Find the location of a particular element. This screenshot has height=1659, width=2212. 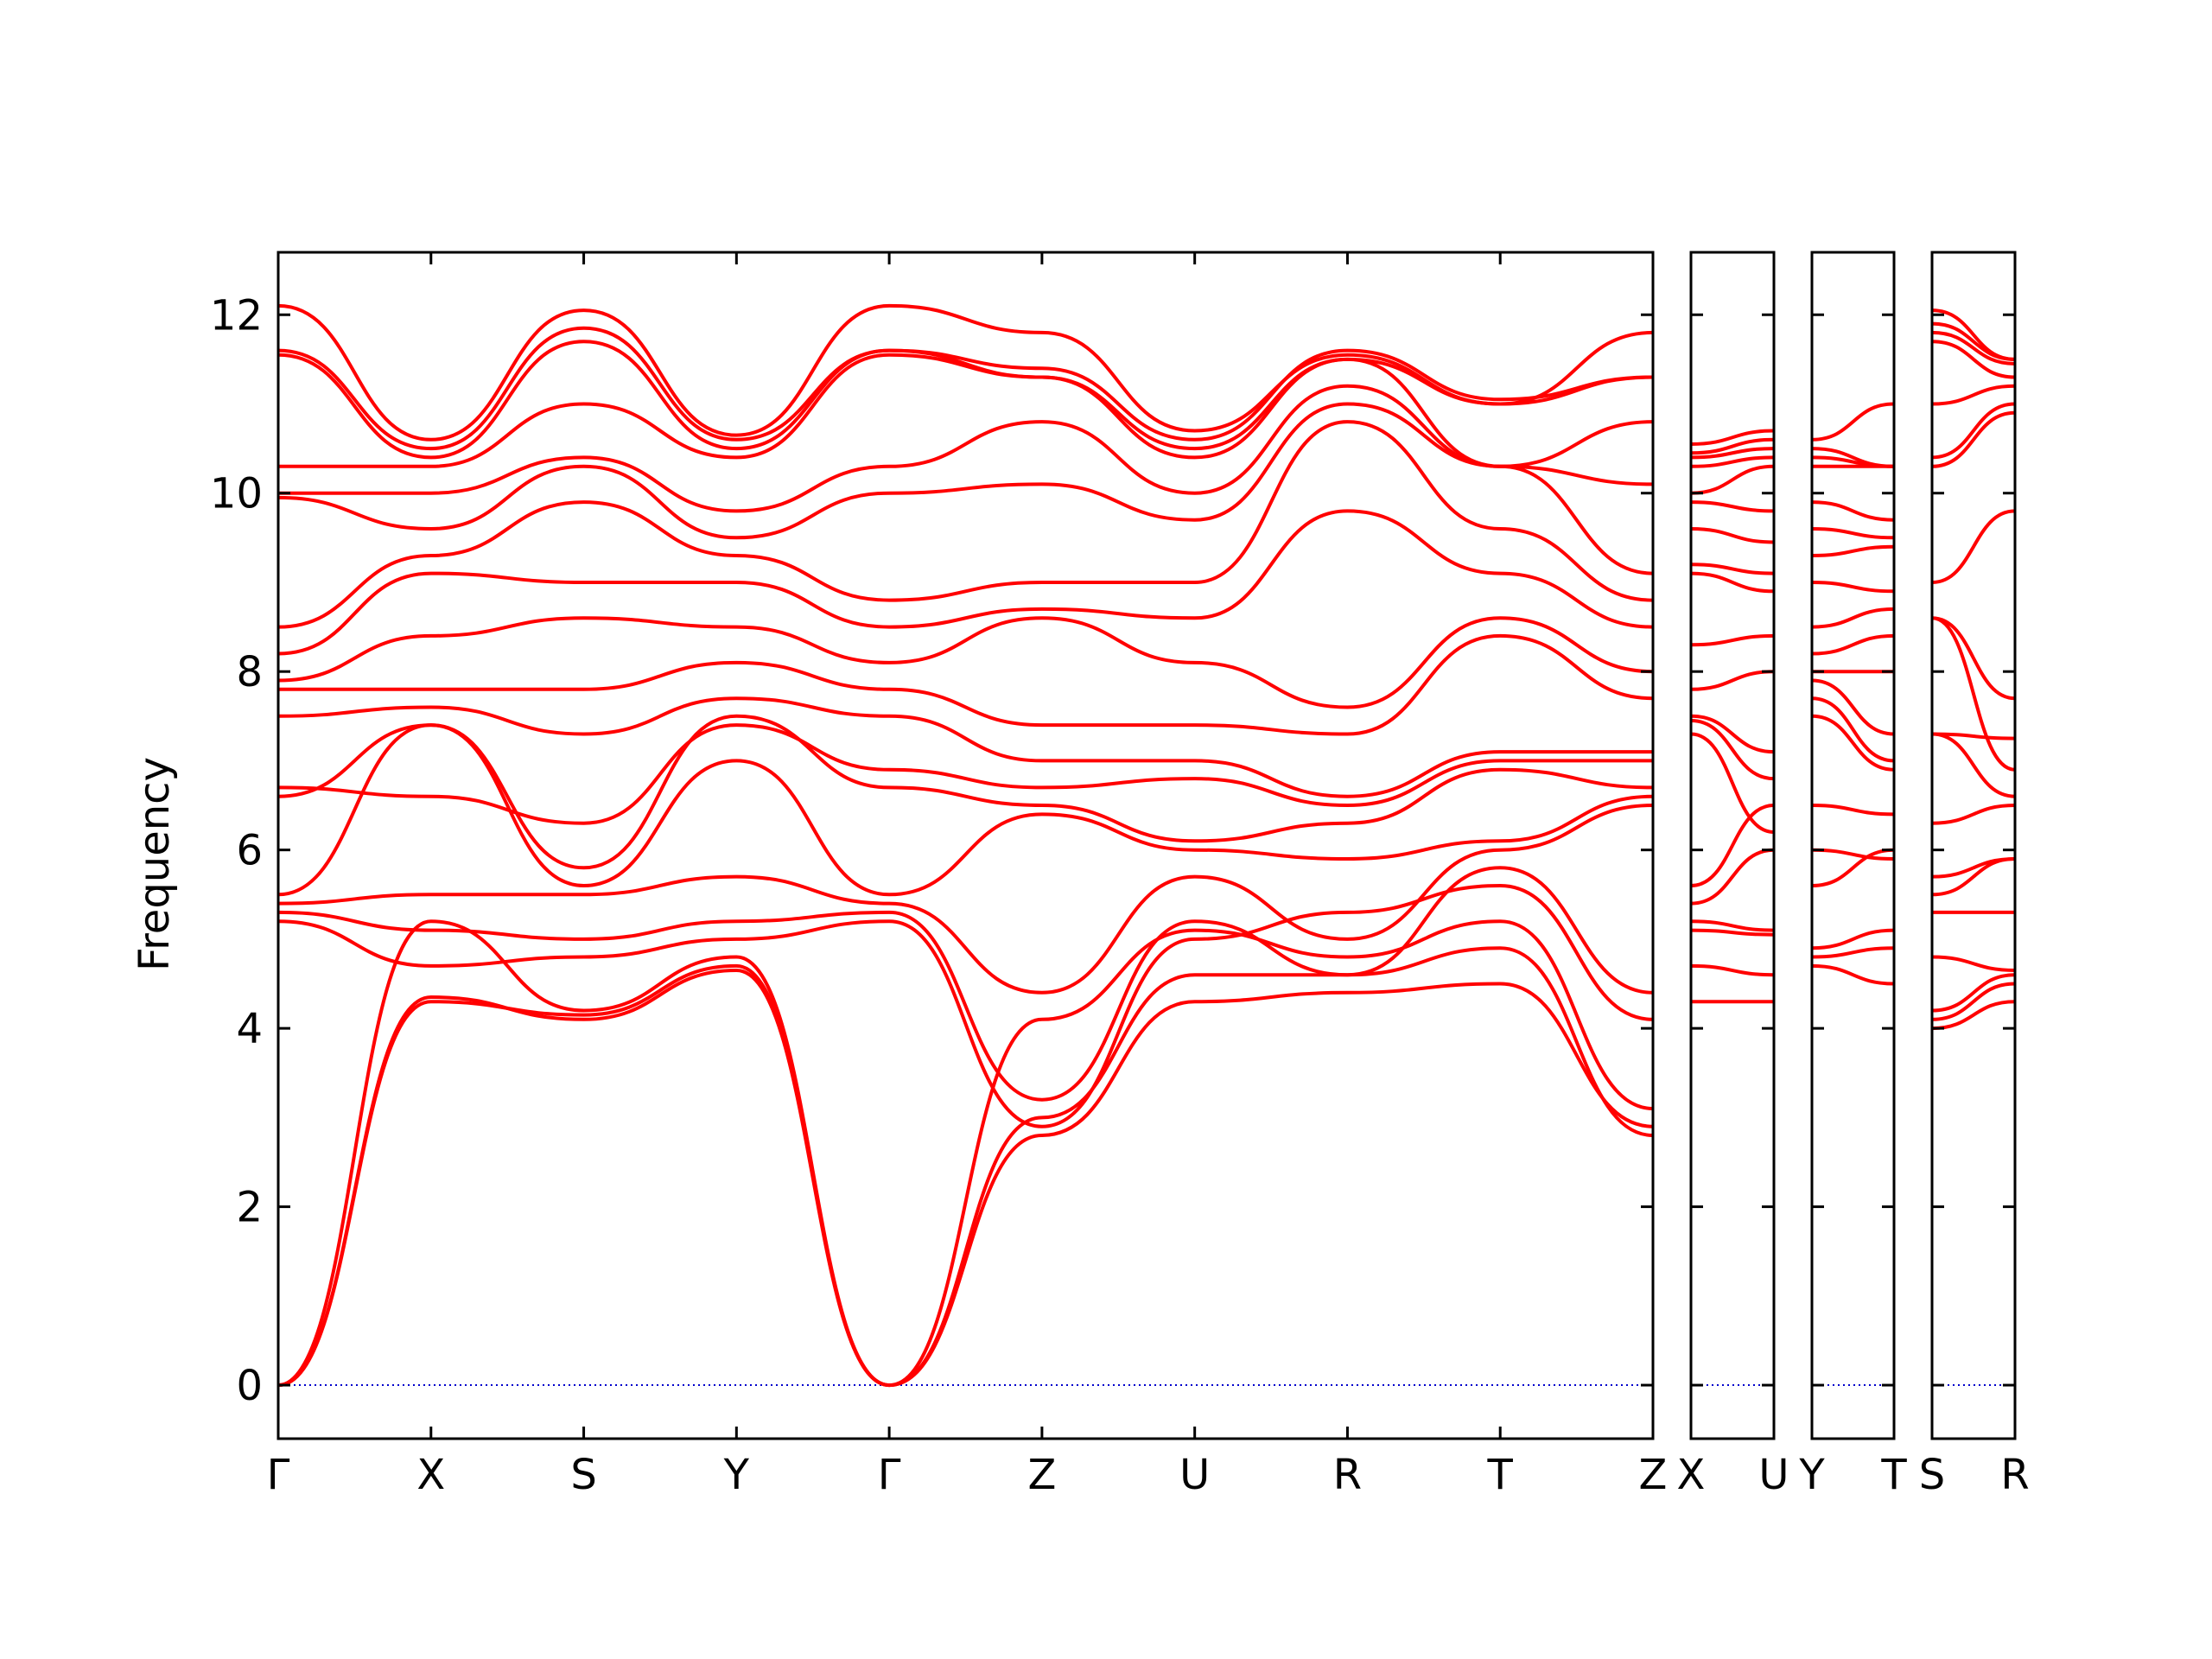

y-tick-label: 12 is located at coordinates (236, 315).